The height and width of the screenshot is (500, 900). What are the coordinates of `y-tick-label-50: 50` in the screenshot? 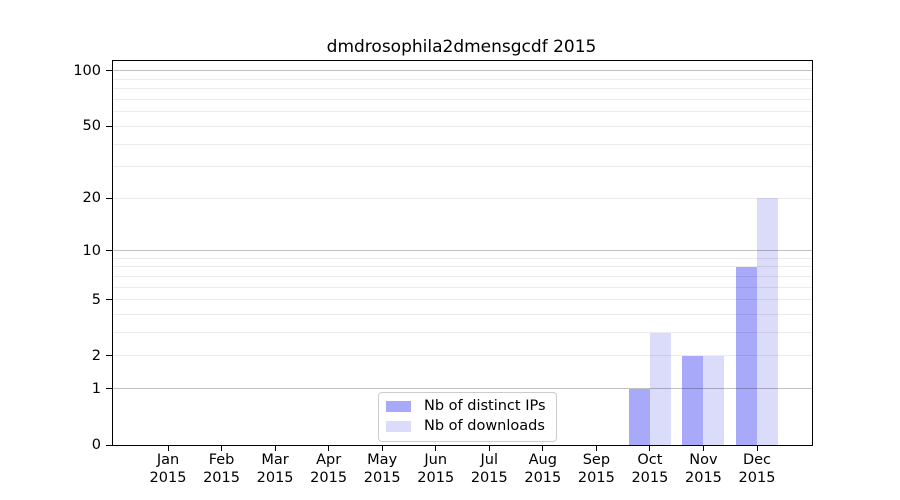 It's located at (91, 126).